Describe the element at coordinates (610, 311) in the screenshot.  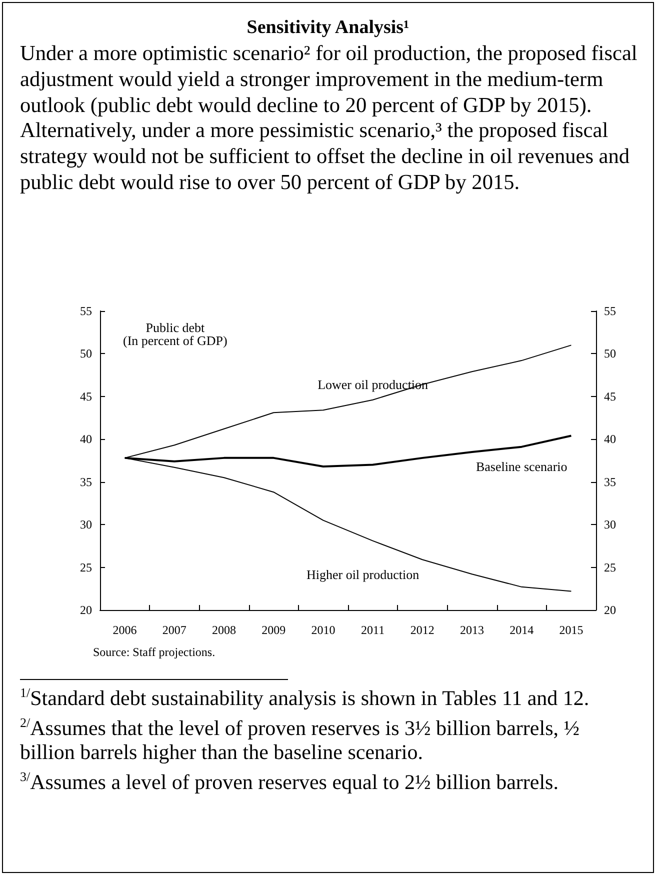
I see `y2-tick-label: 55` at that location.